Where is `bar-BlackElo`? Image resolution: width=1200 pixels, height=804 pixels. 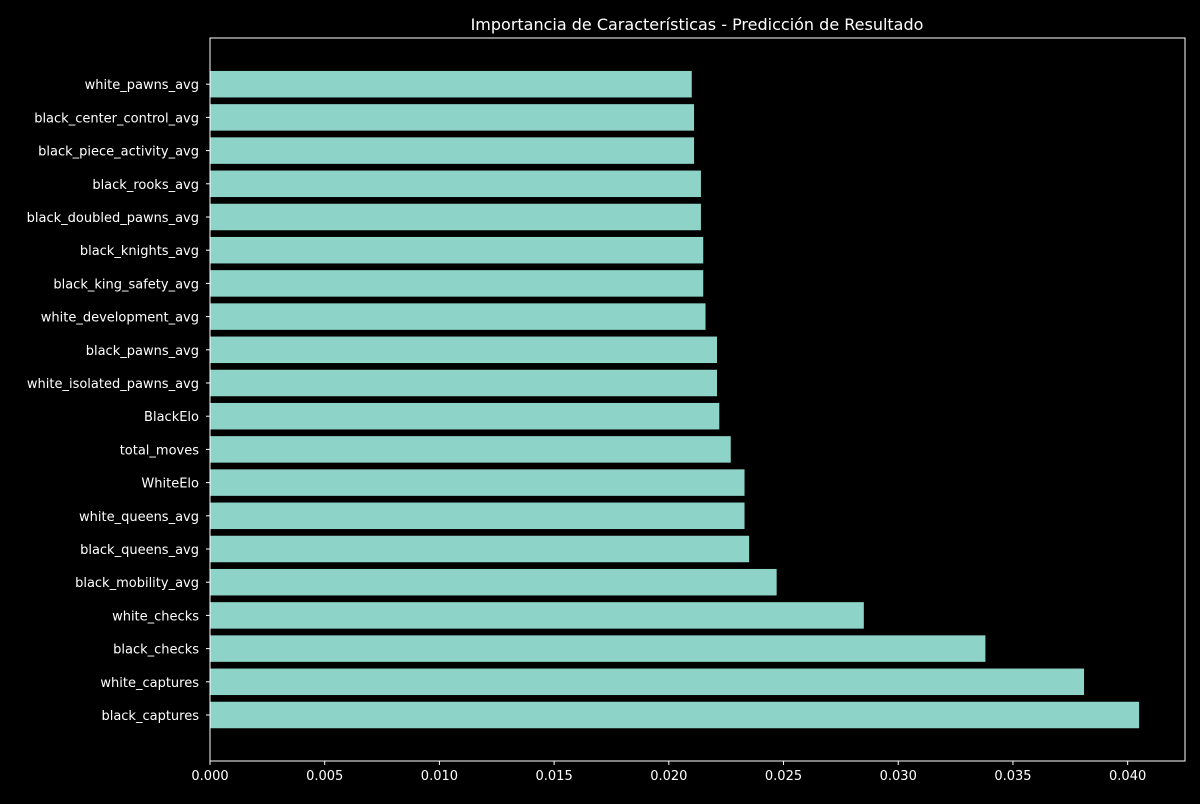
bar-BlackElo is located at coordinates (465, 416).